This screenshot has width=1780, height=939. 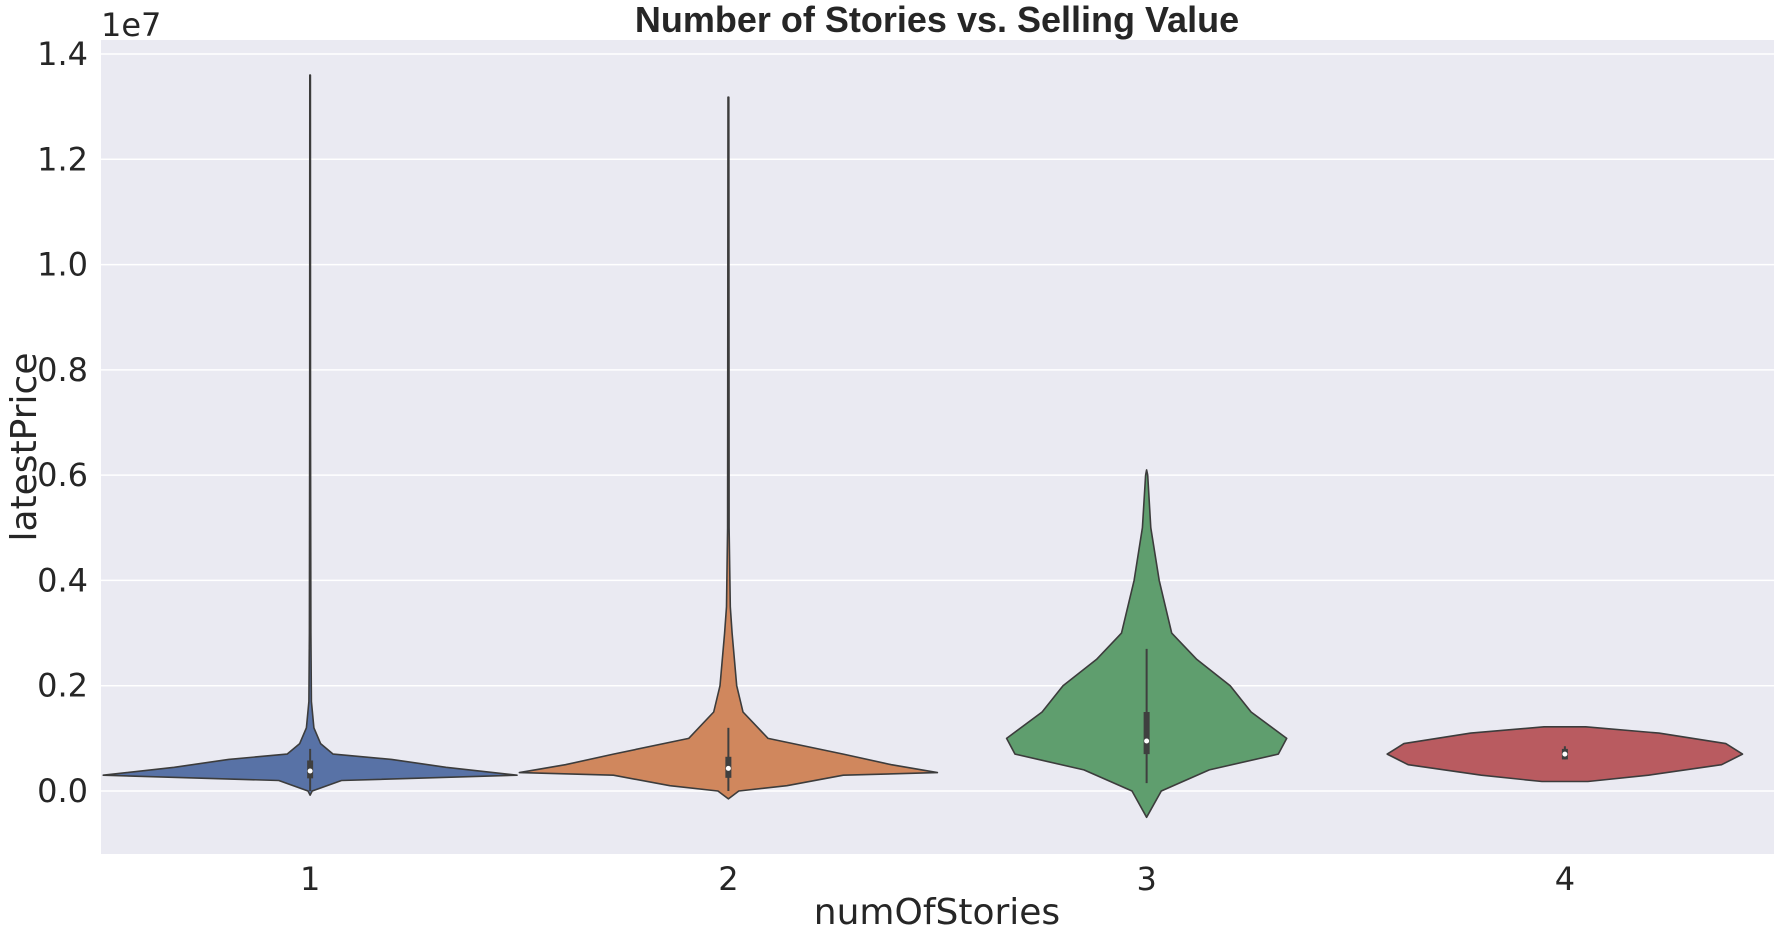 What do you see at coordinates (24, 446) in the screenshot?
I see `y-axis-label: latestPrice` at bounding box center [24, 446].